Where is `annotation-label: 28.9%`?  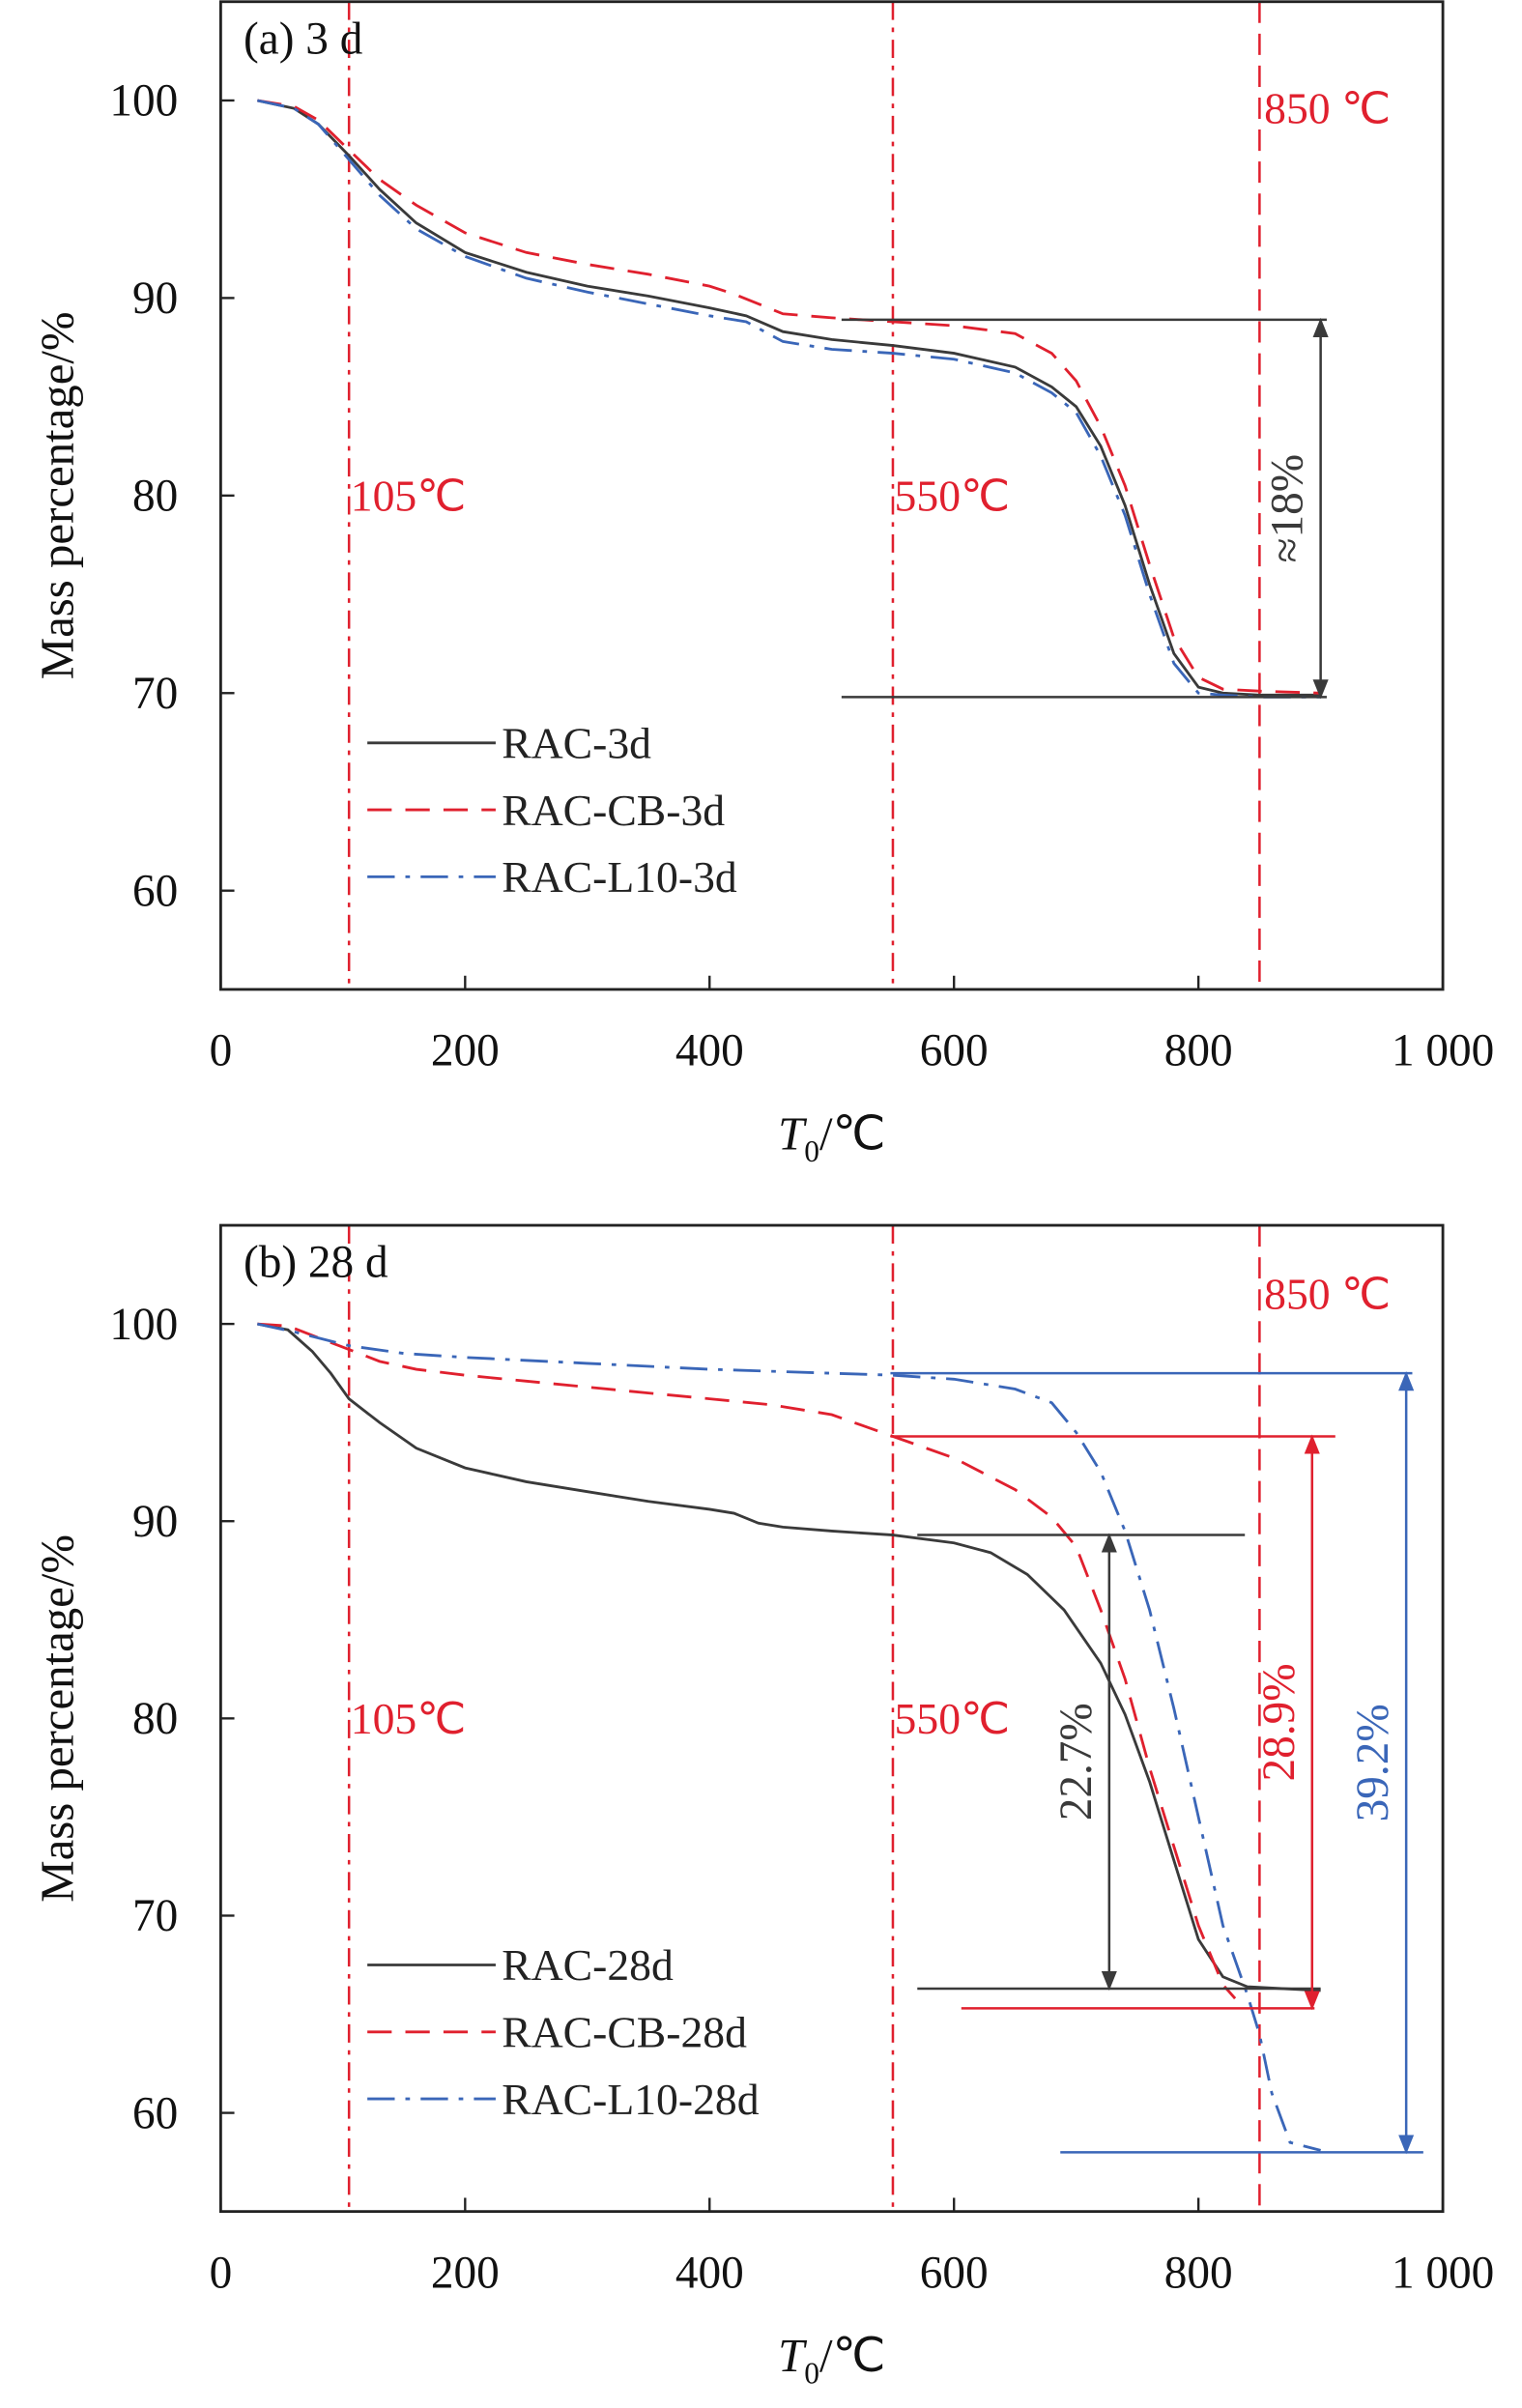 annotation-label: 28.9% is located at coordinates (1279, 1722).